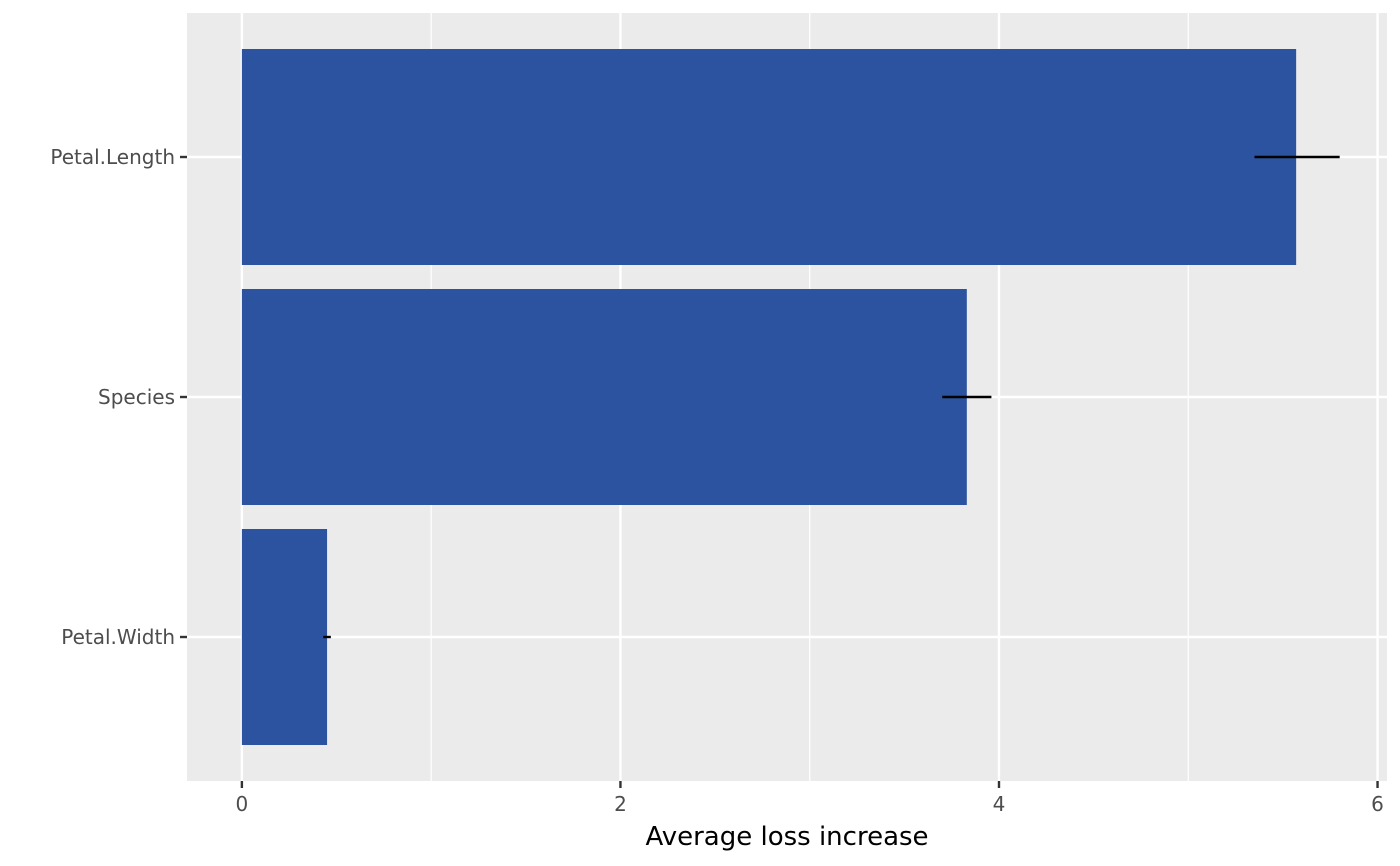 This screenshot has height=866, width=1400. Describe the element at coordinates (604, 397) in the screenshot. I see `bar-species` at that location.